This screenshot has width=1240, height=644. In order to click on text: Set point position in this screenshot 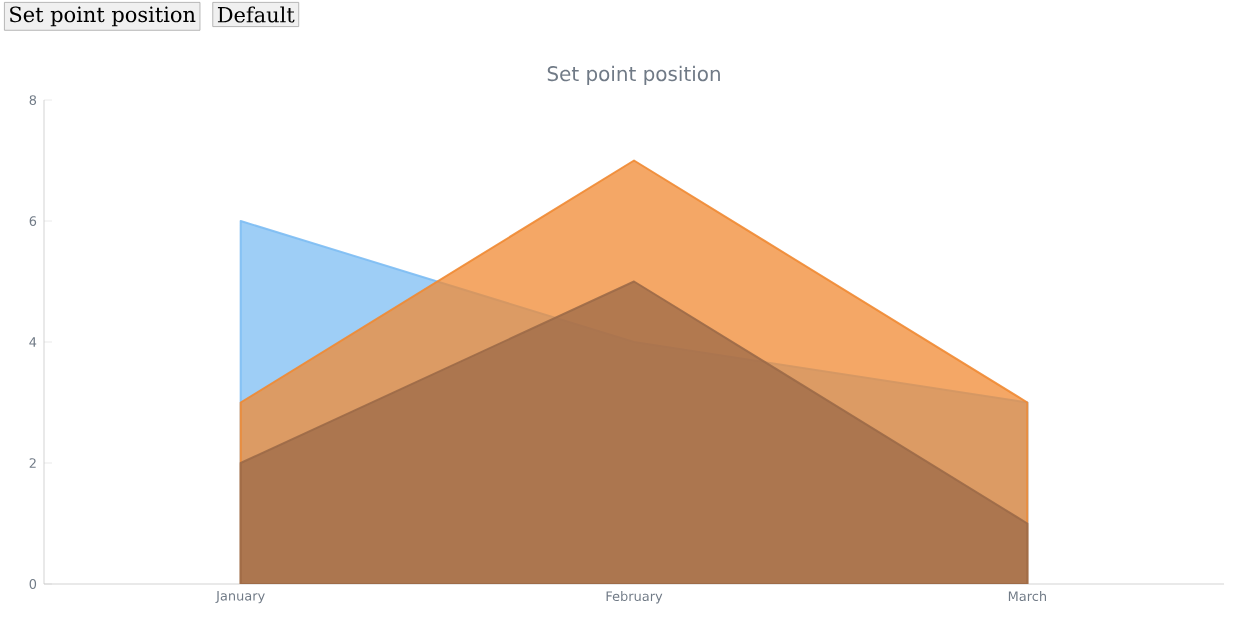, I will do `click(103, 16)`.